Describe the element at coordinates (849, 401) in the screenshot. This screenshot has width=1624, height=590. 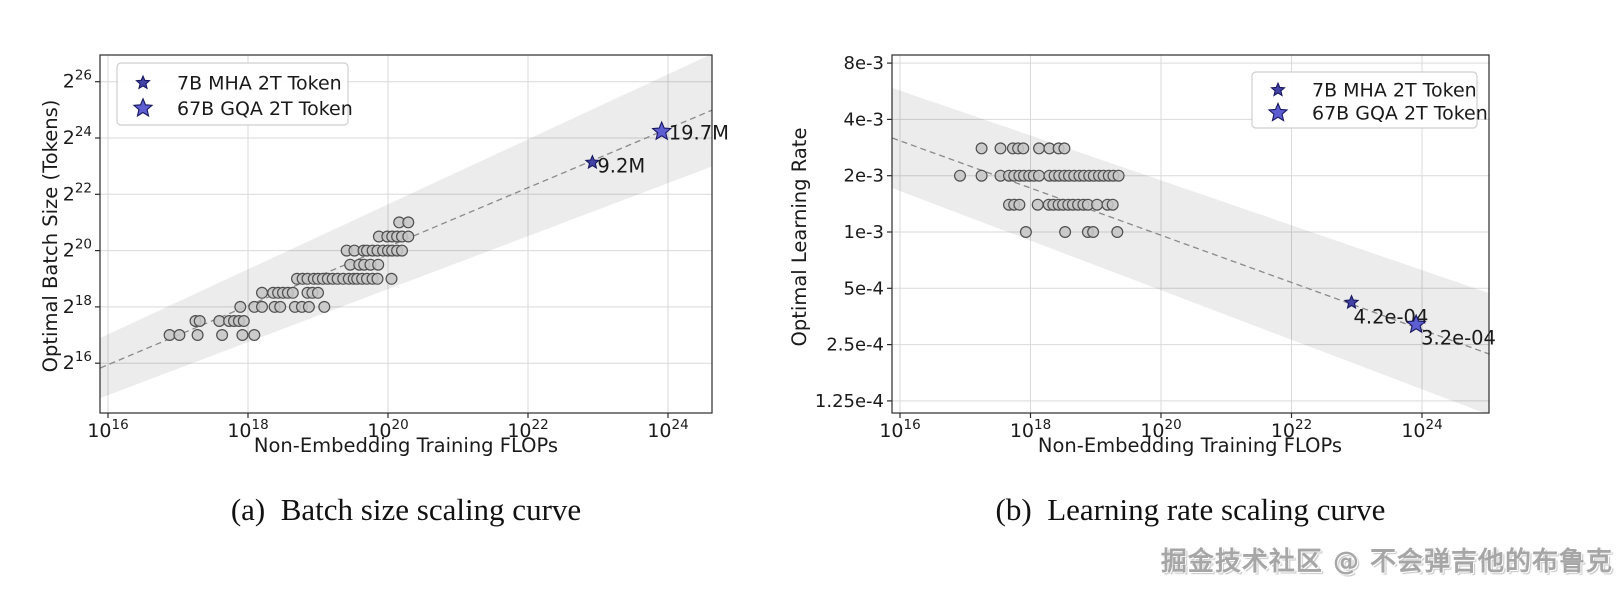
I see `y-tick-label: 1.25e-4` at that location.